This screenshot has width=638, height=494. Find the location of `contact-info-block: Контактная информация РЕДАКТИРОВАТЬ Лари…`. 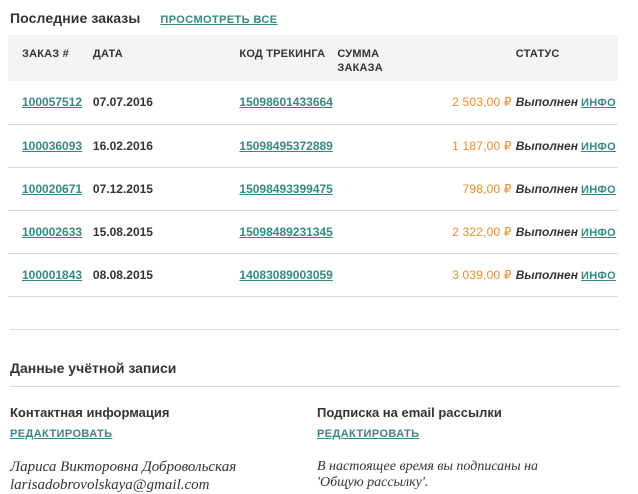

contact-info-block: Контактная информация РЕДАКТИРОВАТЬ Лари… is located at coordinates (163, 449).